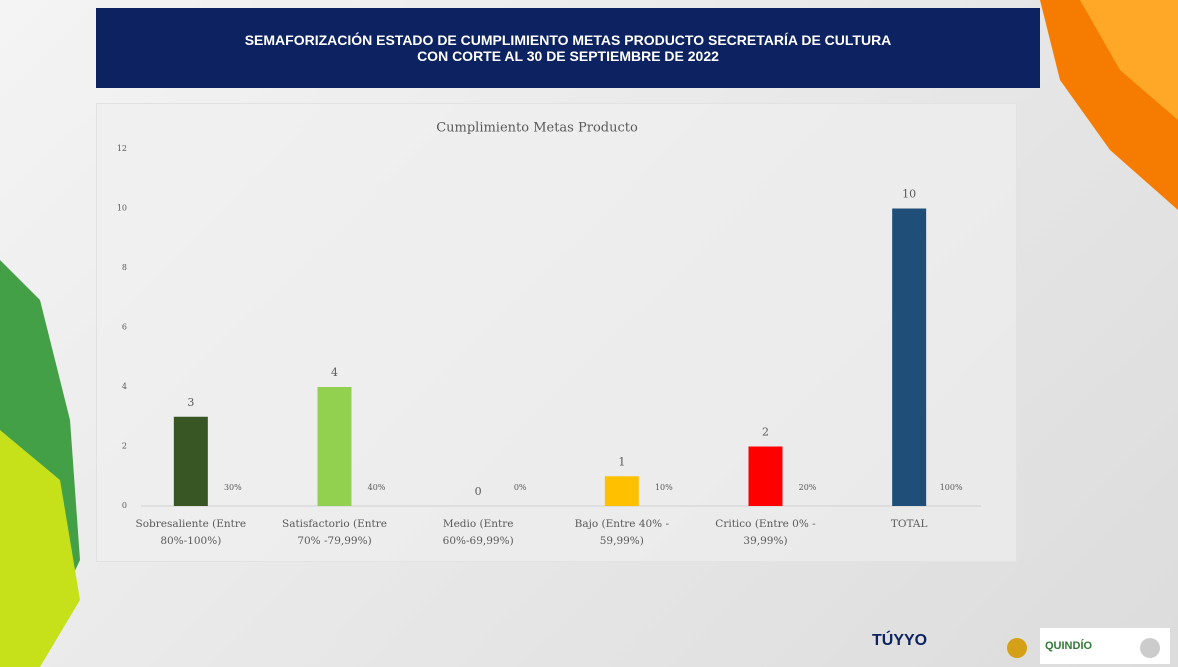 This screenshot has height=667, width=1178. I want to click on value-label: 2, so click(765, 432).